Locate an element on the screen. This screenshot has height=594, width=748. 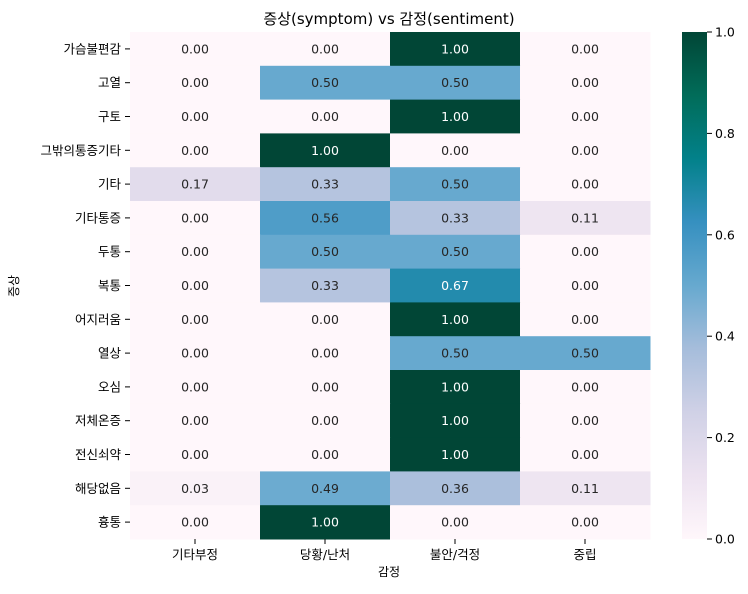
column-tick-label: 중립 is located at coordinates (584, 554).